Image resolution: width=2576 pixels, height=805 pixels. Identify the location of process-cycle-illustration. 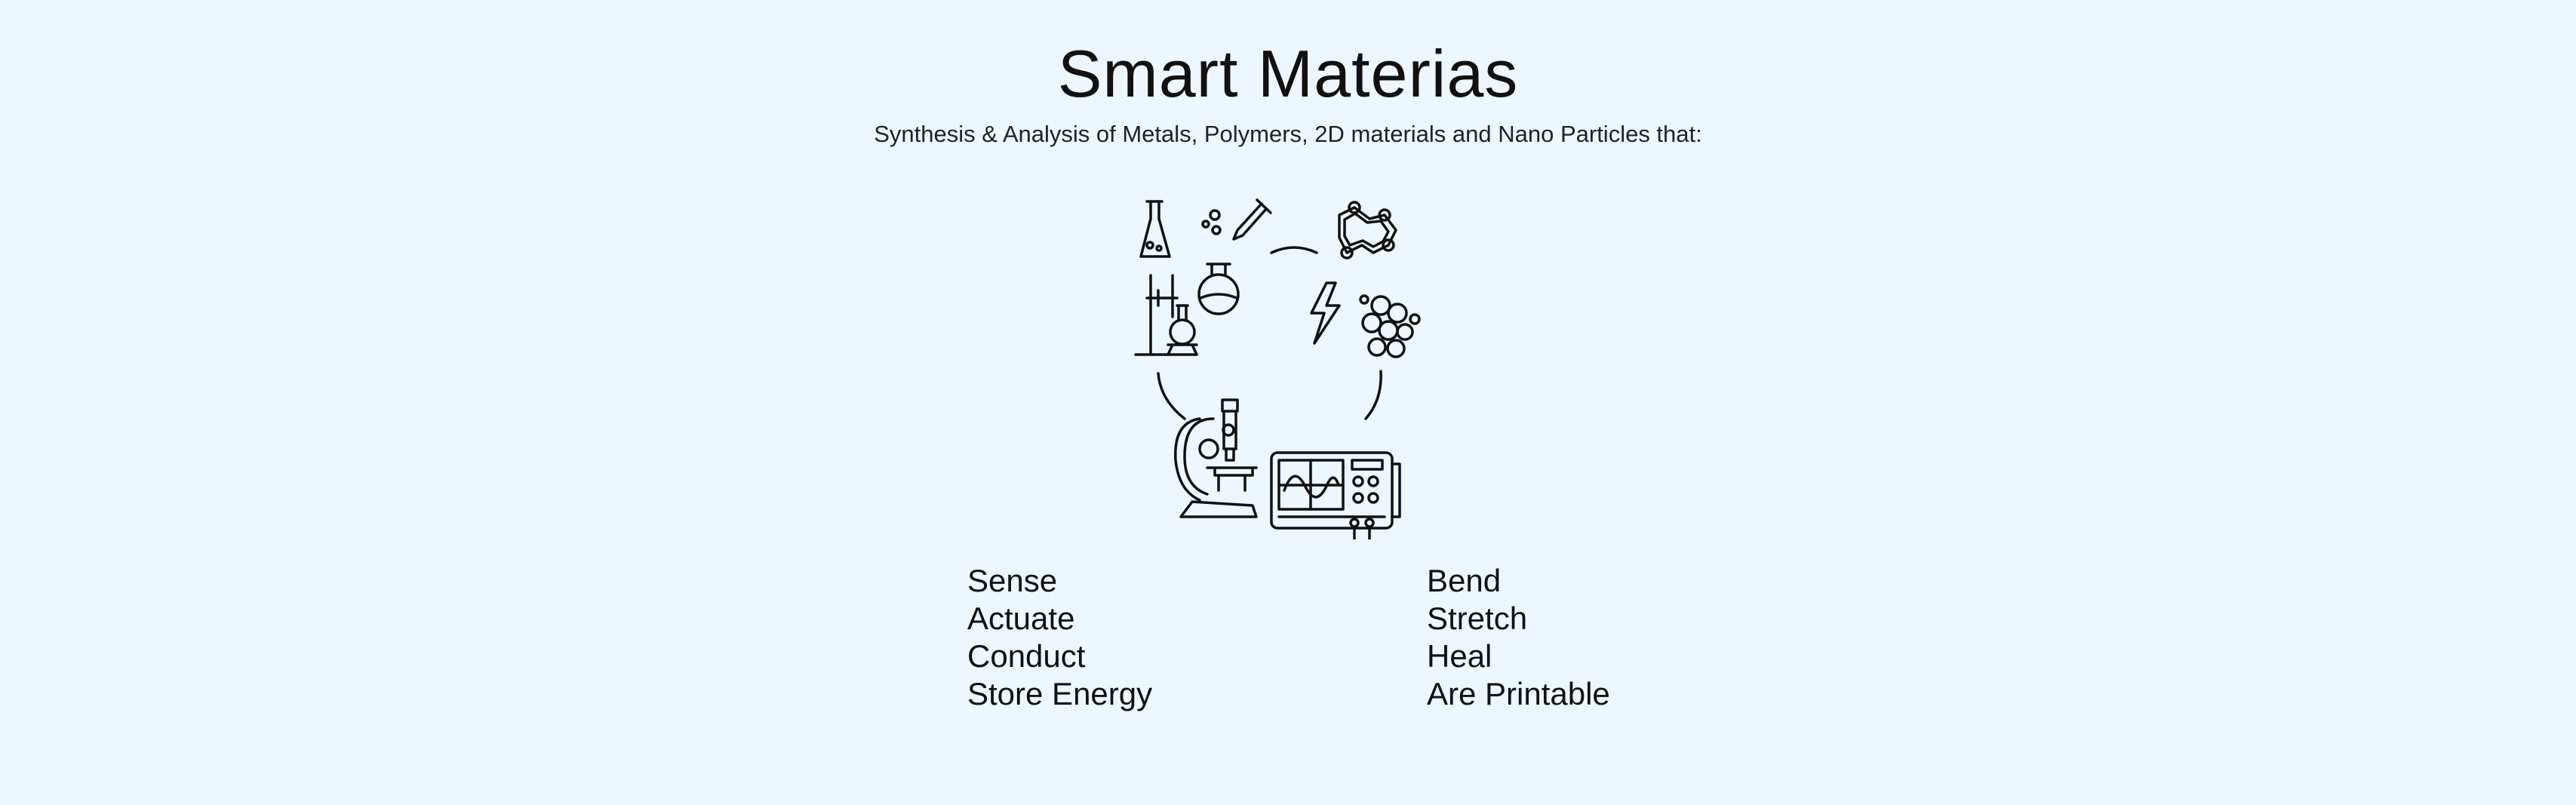
(1290, 365).